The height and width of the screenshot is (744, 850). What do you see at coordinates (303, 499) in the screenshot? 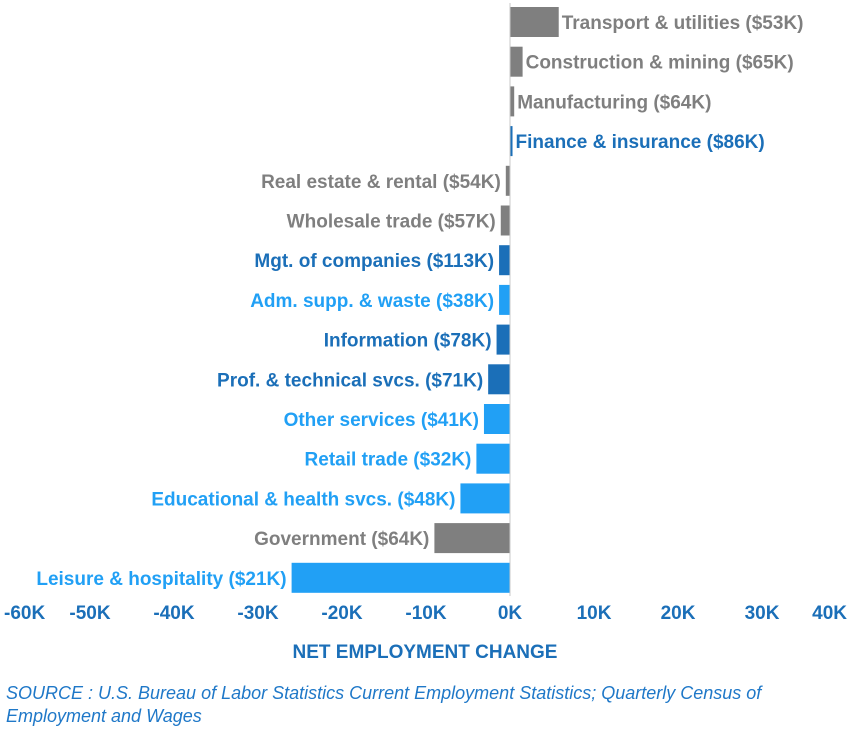
I see `bar-label: Educational & health svcs. ($48K)` at bounding box center [303, 499].